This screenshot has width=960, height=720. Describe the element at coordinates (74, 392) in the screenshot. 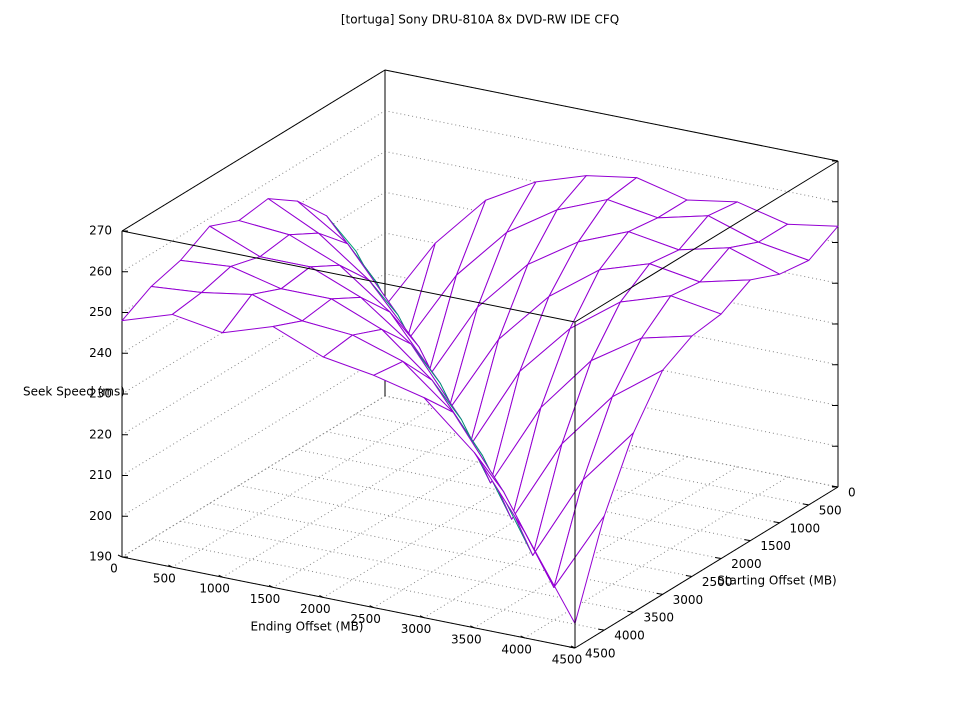

I see `z-axis-label: Seek Speed (ms)` at that location.